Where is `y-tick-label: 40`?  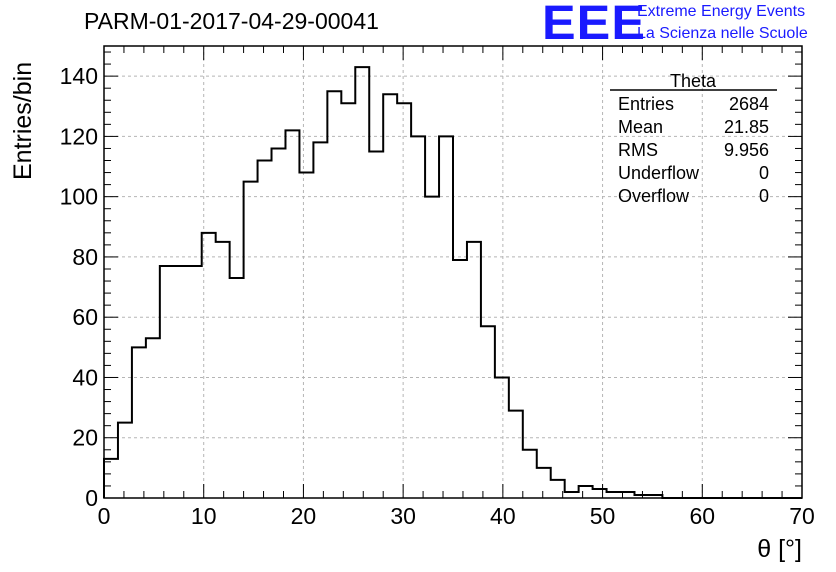
y-tick-label: 40 is located at coordinates (85, 377).